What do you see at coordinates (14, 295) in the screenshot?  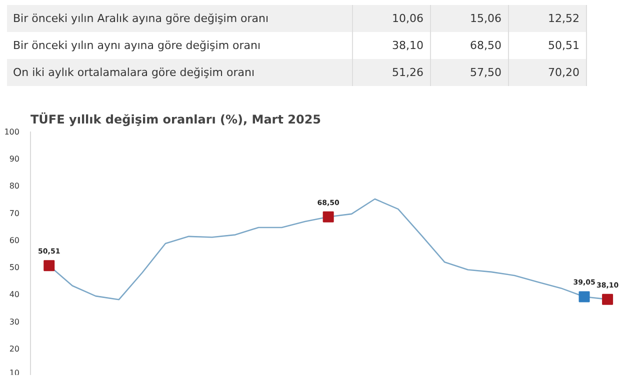 I see `y-tick-label: 40` at bounding box center [14, 295].